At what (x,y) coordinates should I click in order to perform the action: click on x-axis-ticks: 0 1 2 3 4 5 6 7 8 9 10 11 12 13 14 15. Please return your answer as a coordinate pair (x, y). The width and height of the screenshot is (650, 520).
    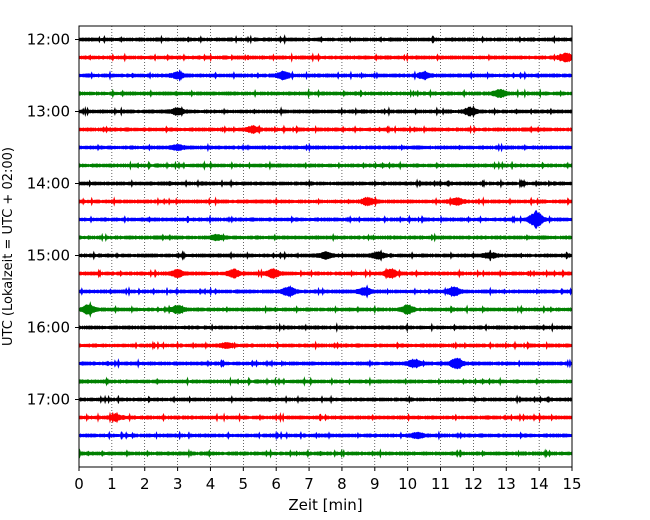
    Looking at the image, I should click on (328, 480).